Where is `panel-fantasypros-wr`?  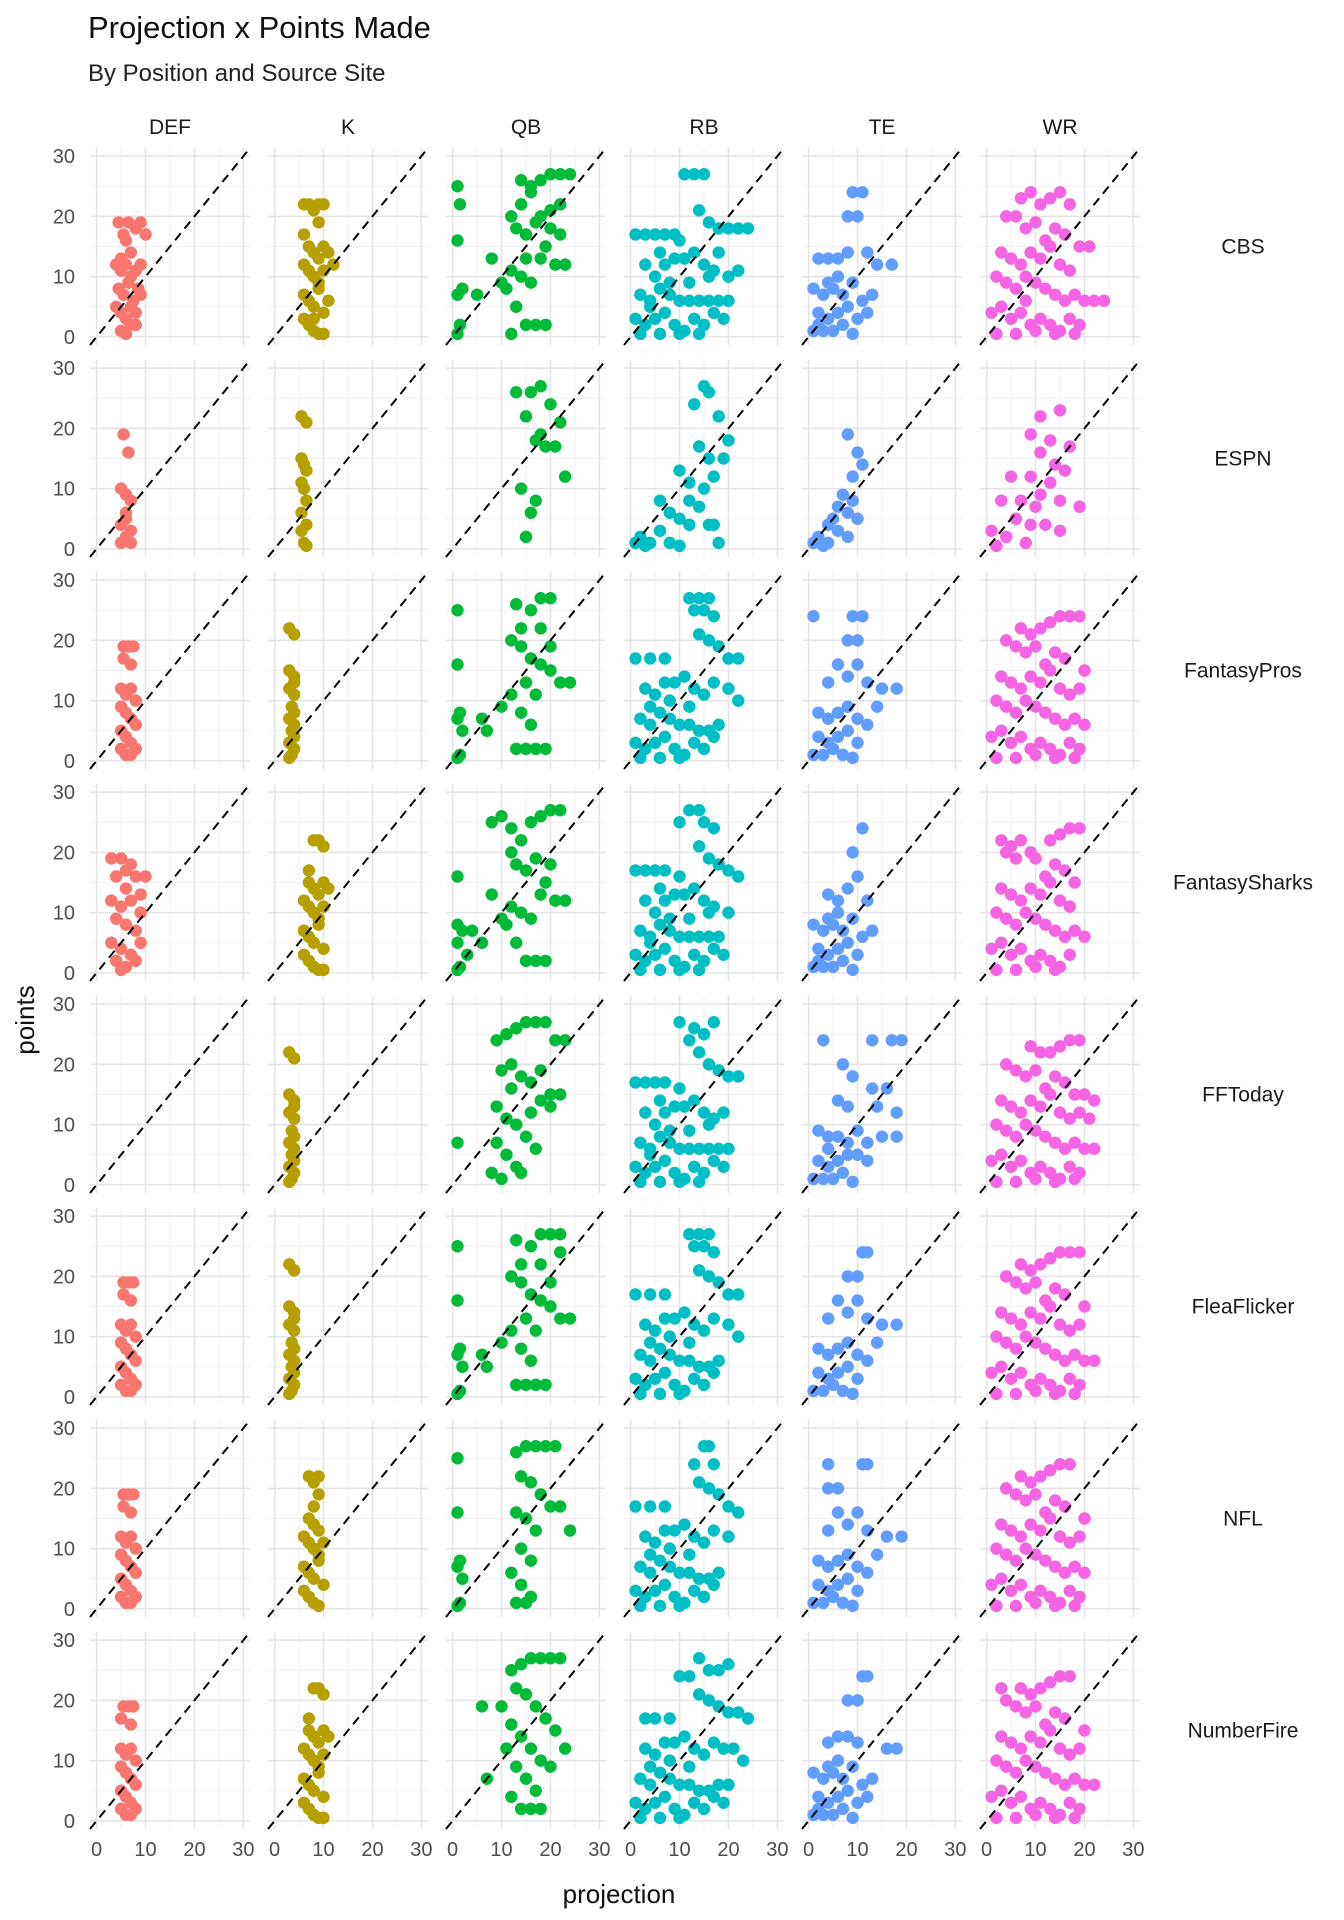 panel-fantasypros-wr is located at coordinates (1060, 670).